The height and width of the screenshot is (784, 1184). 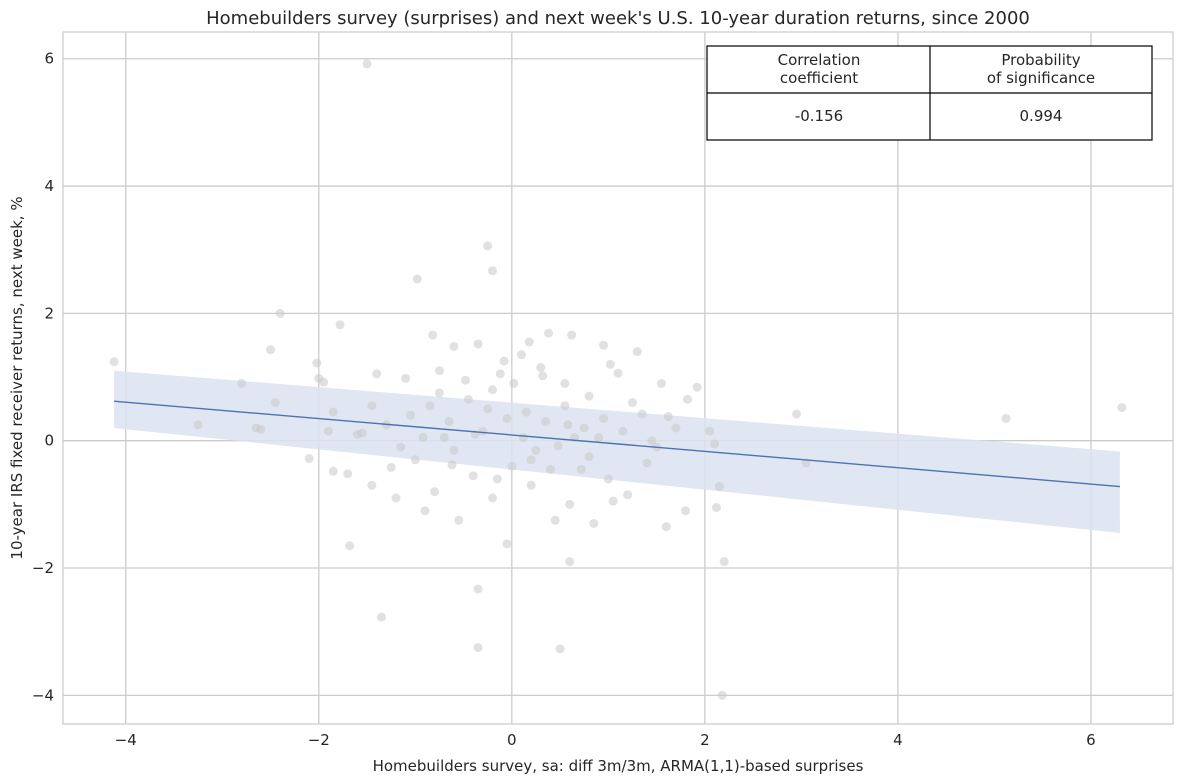 I want to click on y-tick-label: 4, so click(x=49, y=186).